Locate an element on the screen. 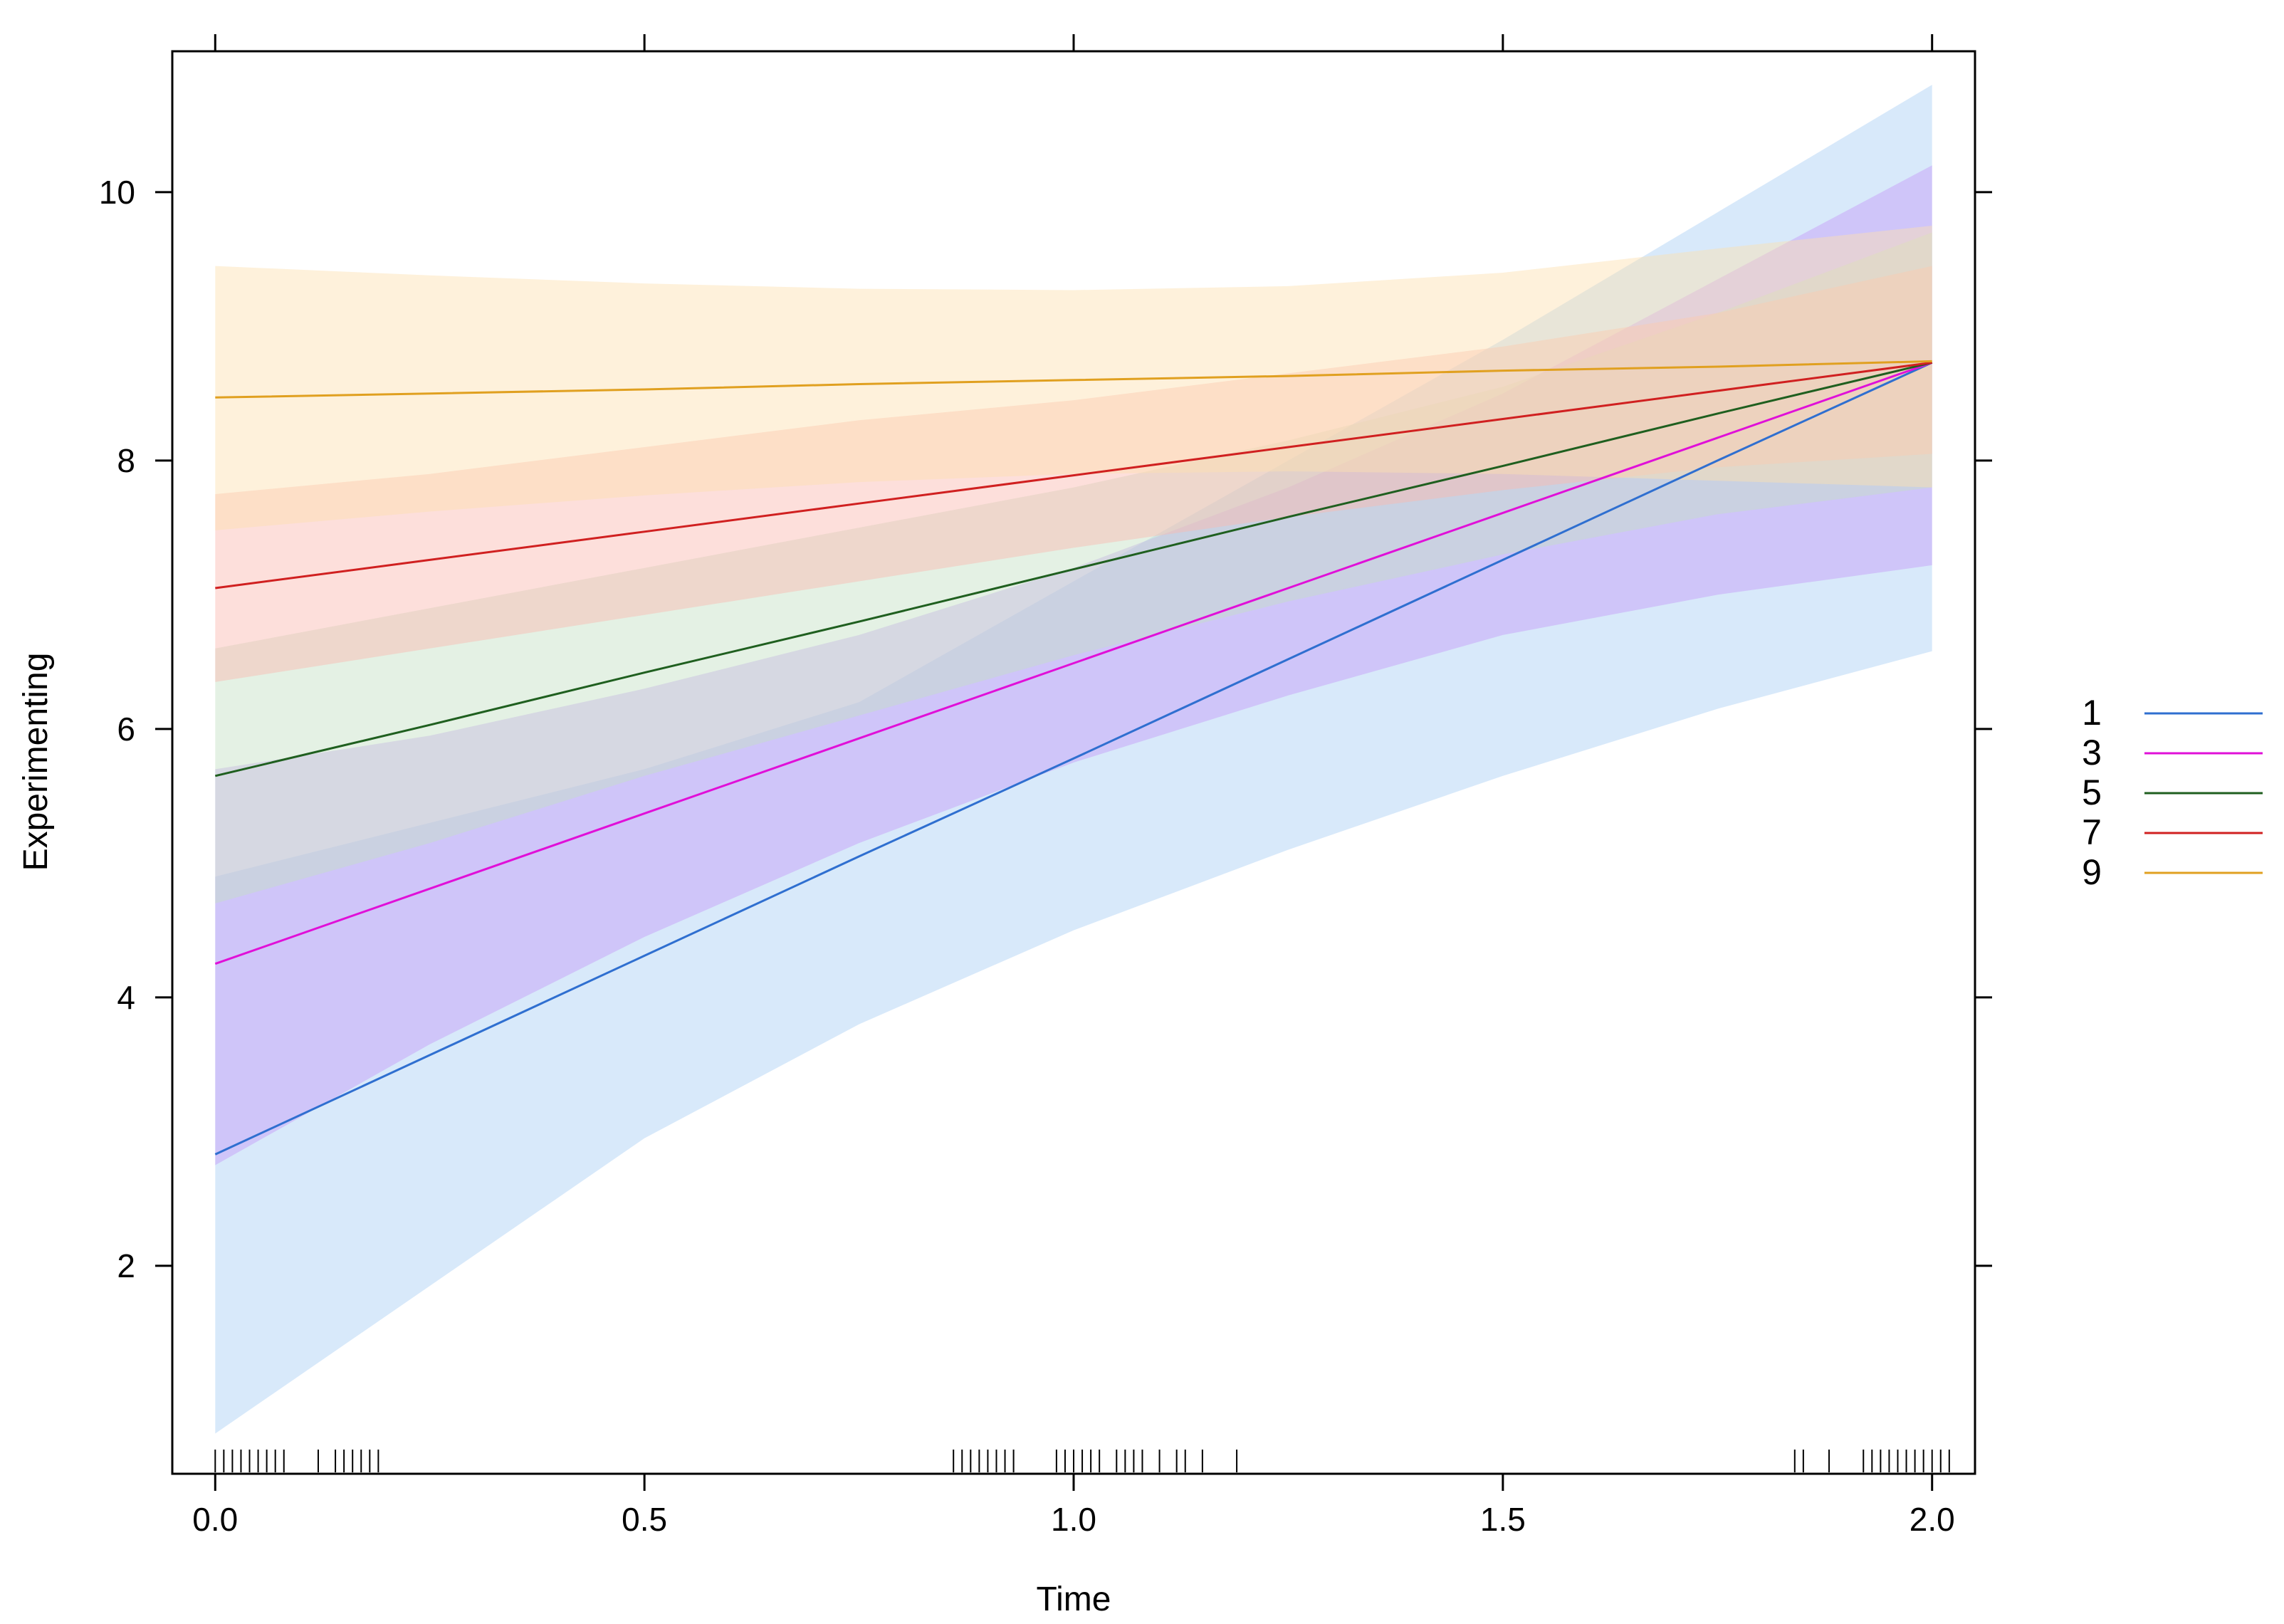  rug-marks is located at coordinates (1082, 1461).